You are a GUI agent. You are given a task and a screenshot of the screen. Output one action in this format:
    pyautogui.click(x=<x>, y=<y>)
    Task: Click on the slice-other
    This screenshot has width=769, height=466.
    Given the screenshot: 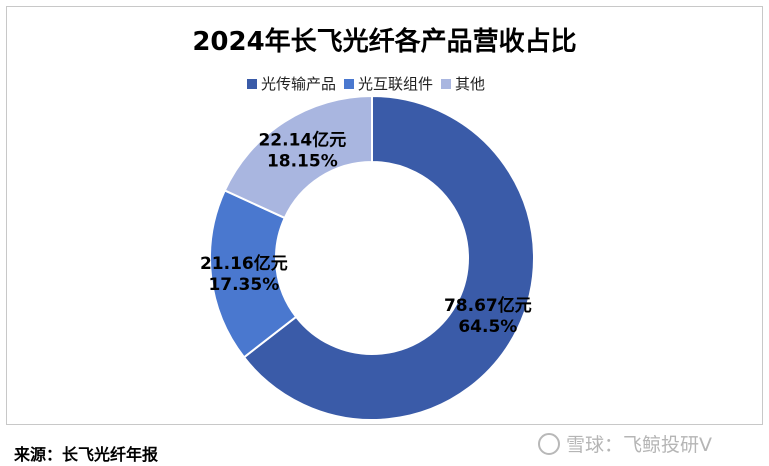 What is the action you would take?
    pyautogui.click(x=298, y=157)
    